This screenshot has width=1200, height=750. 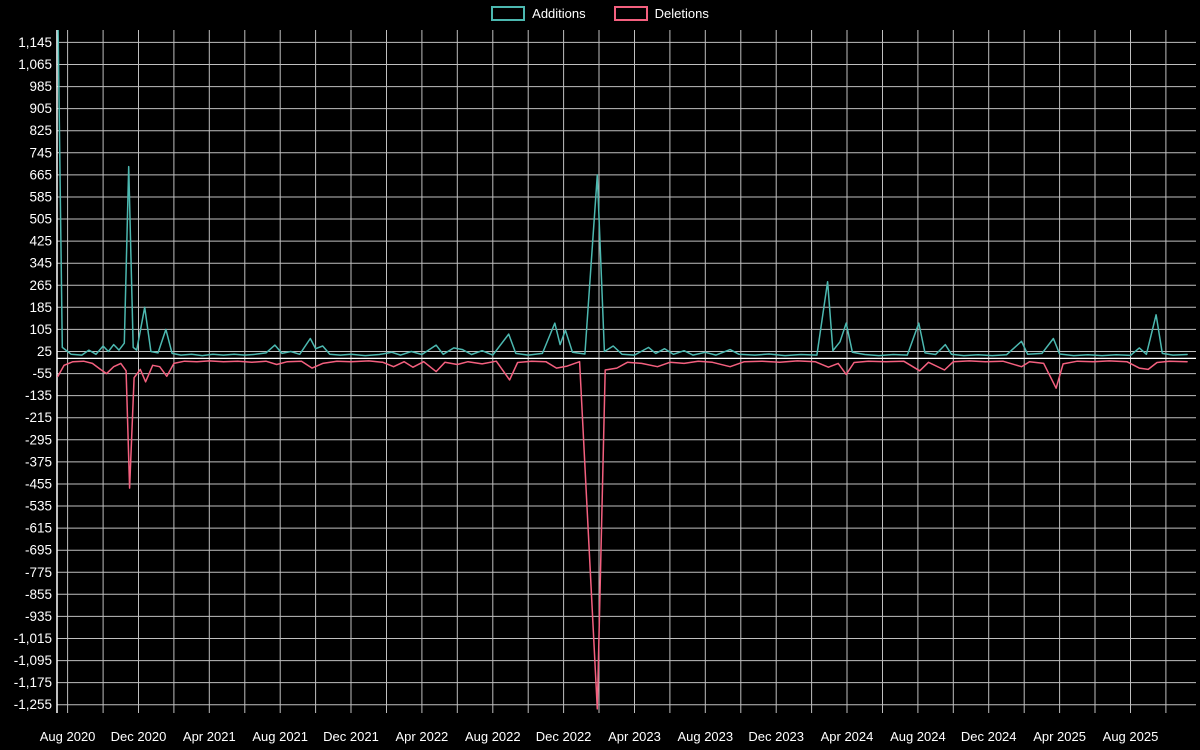 What do you see at coordinates (35, 42) in the screenshot?
I see `svg-text: 1,145` at bounding box center [35, 42].